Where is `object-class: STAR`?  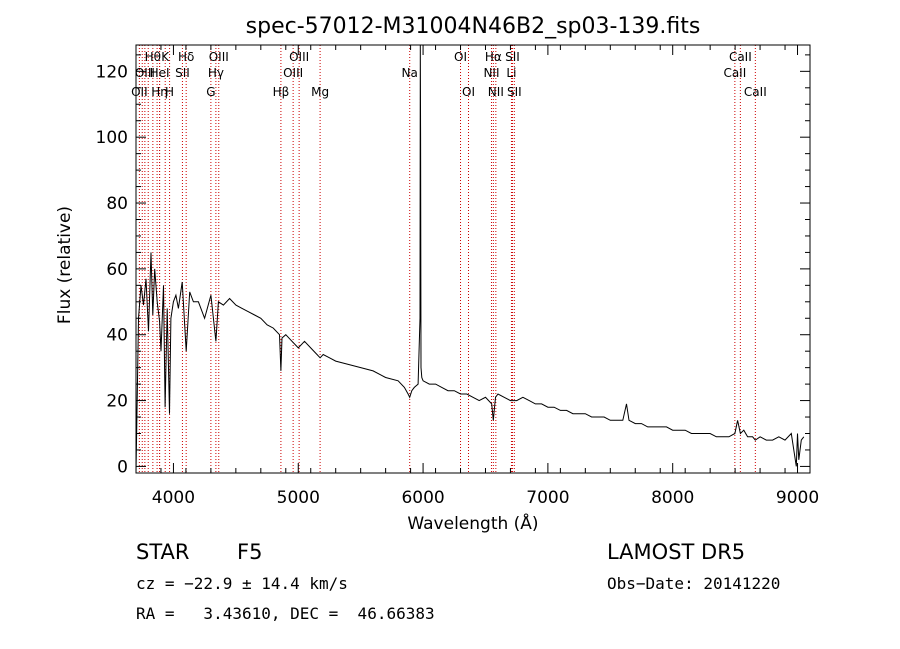
object-class: STAR is located at coordinates (163, 552).